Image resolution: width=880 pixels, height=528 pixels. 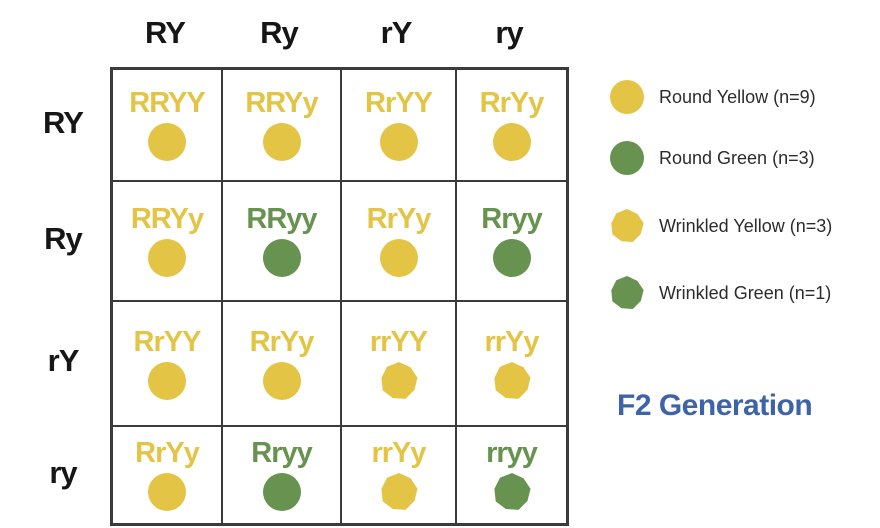 I want to click on genotype-label: RRyy, so click(x=281, y=219).